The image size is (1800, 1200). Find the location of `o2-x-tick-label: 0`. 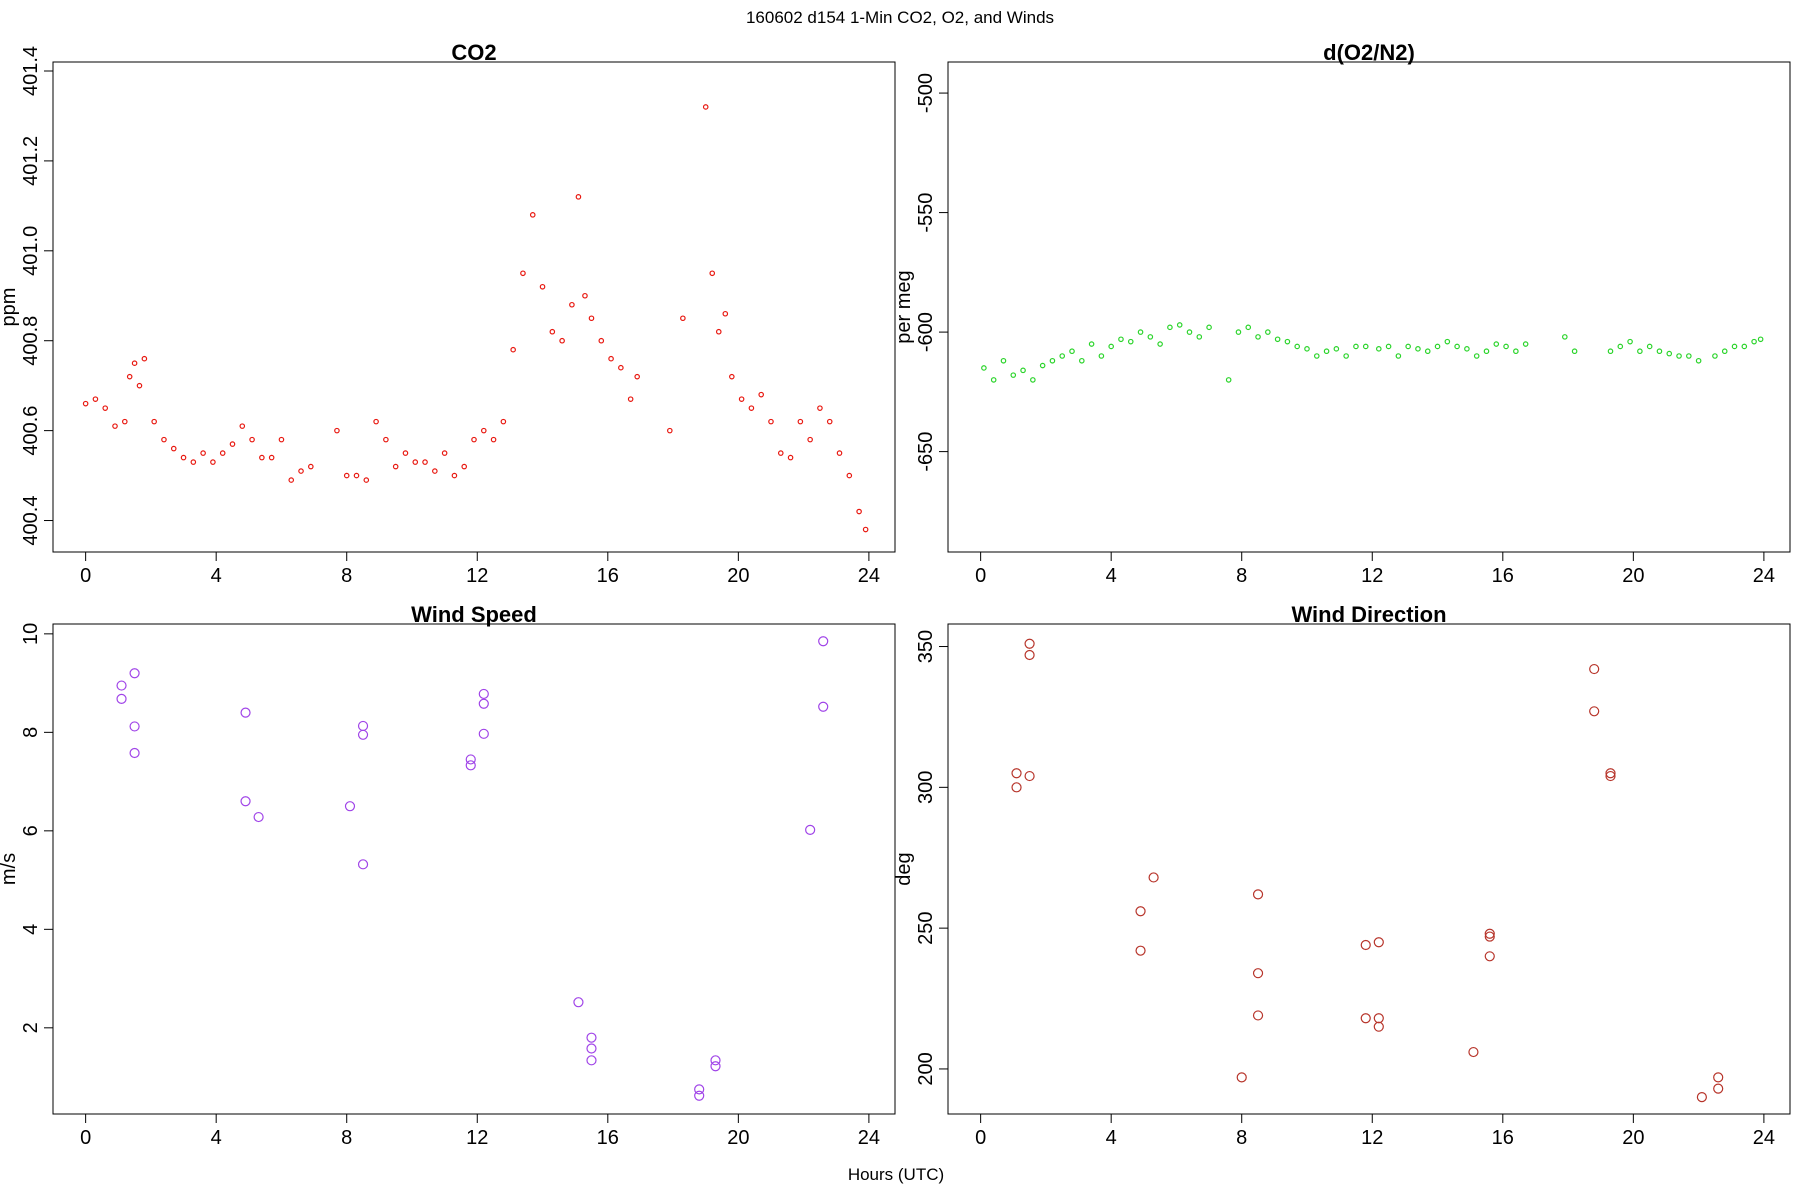

o2-x-tick-label: 0 is located at coordinates (980, 576).